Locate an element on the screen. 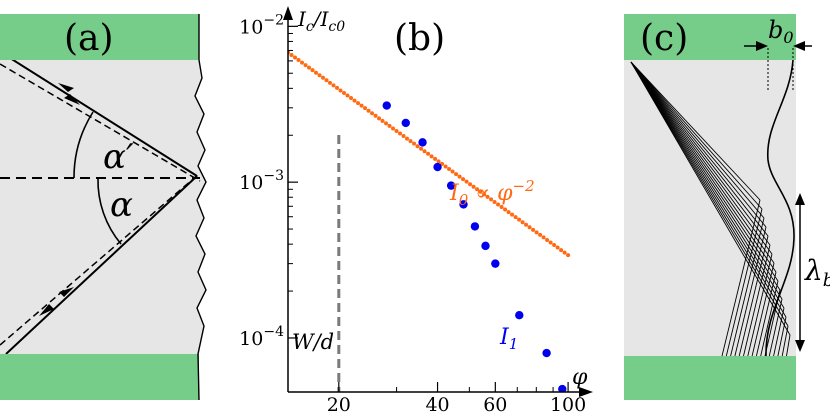 The height and width of the screenshot is (413, 830). b0-arrowhead-left is located at coordinates (762, 46).